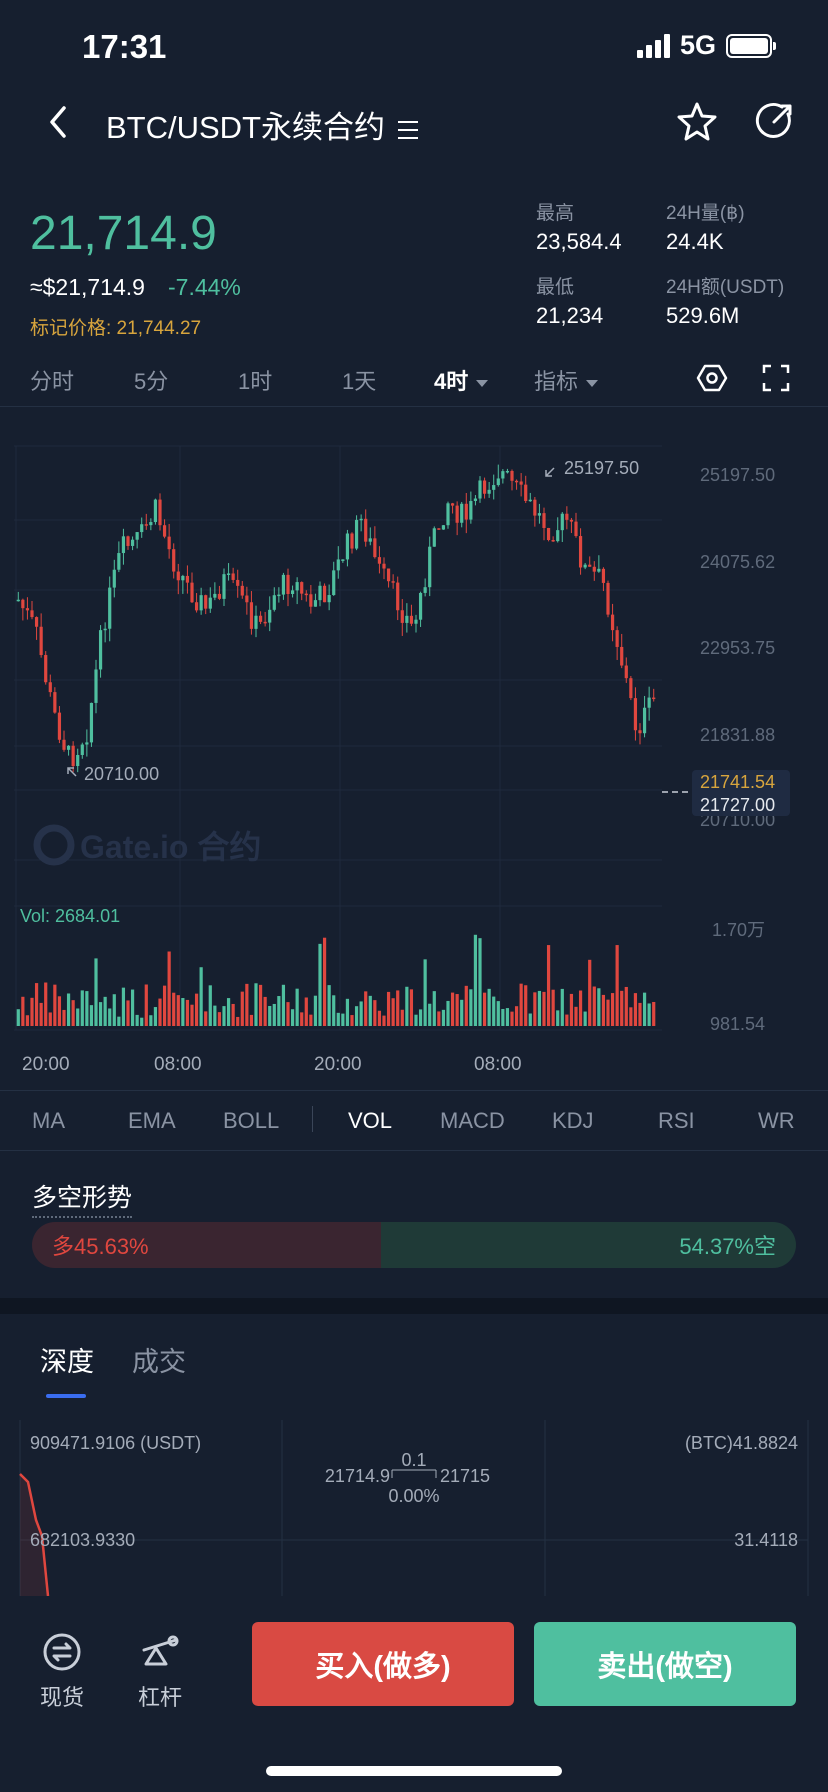  I want to click on indicator-boll: BOLL, so click(251, 1120).